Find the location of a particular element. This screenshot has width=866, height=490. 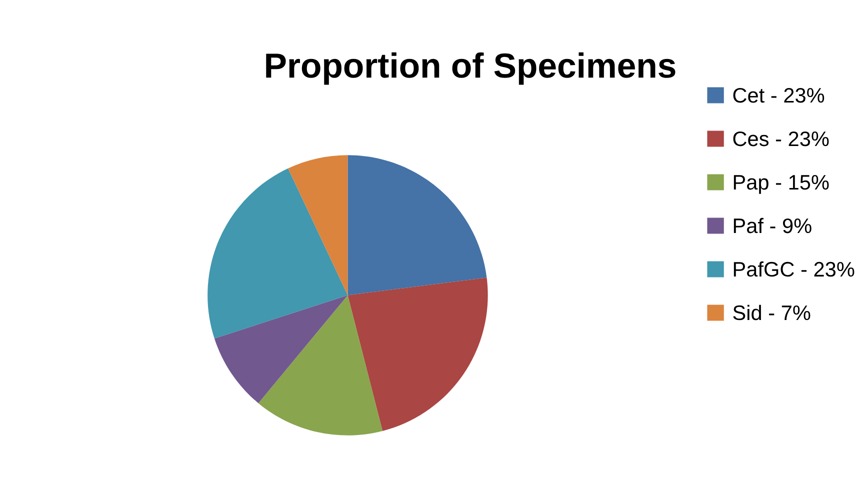

chart-title: Proportion of Specimens is located at coordinates (471, 68).